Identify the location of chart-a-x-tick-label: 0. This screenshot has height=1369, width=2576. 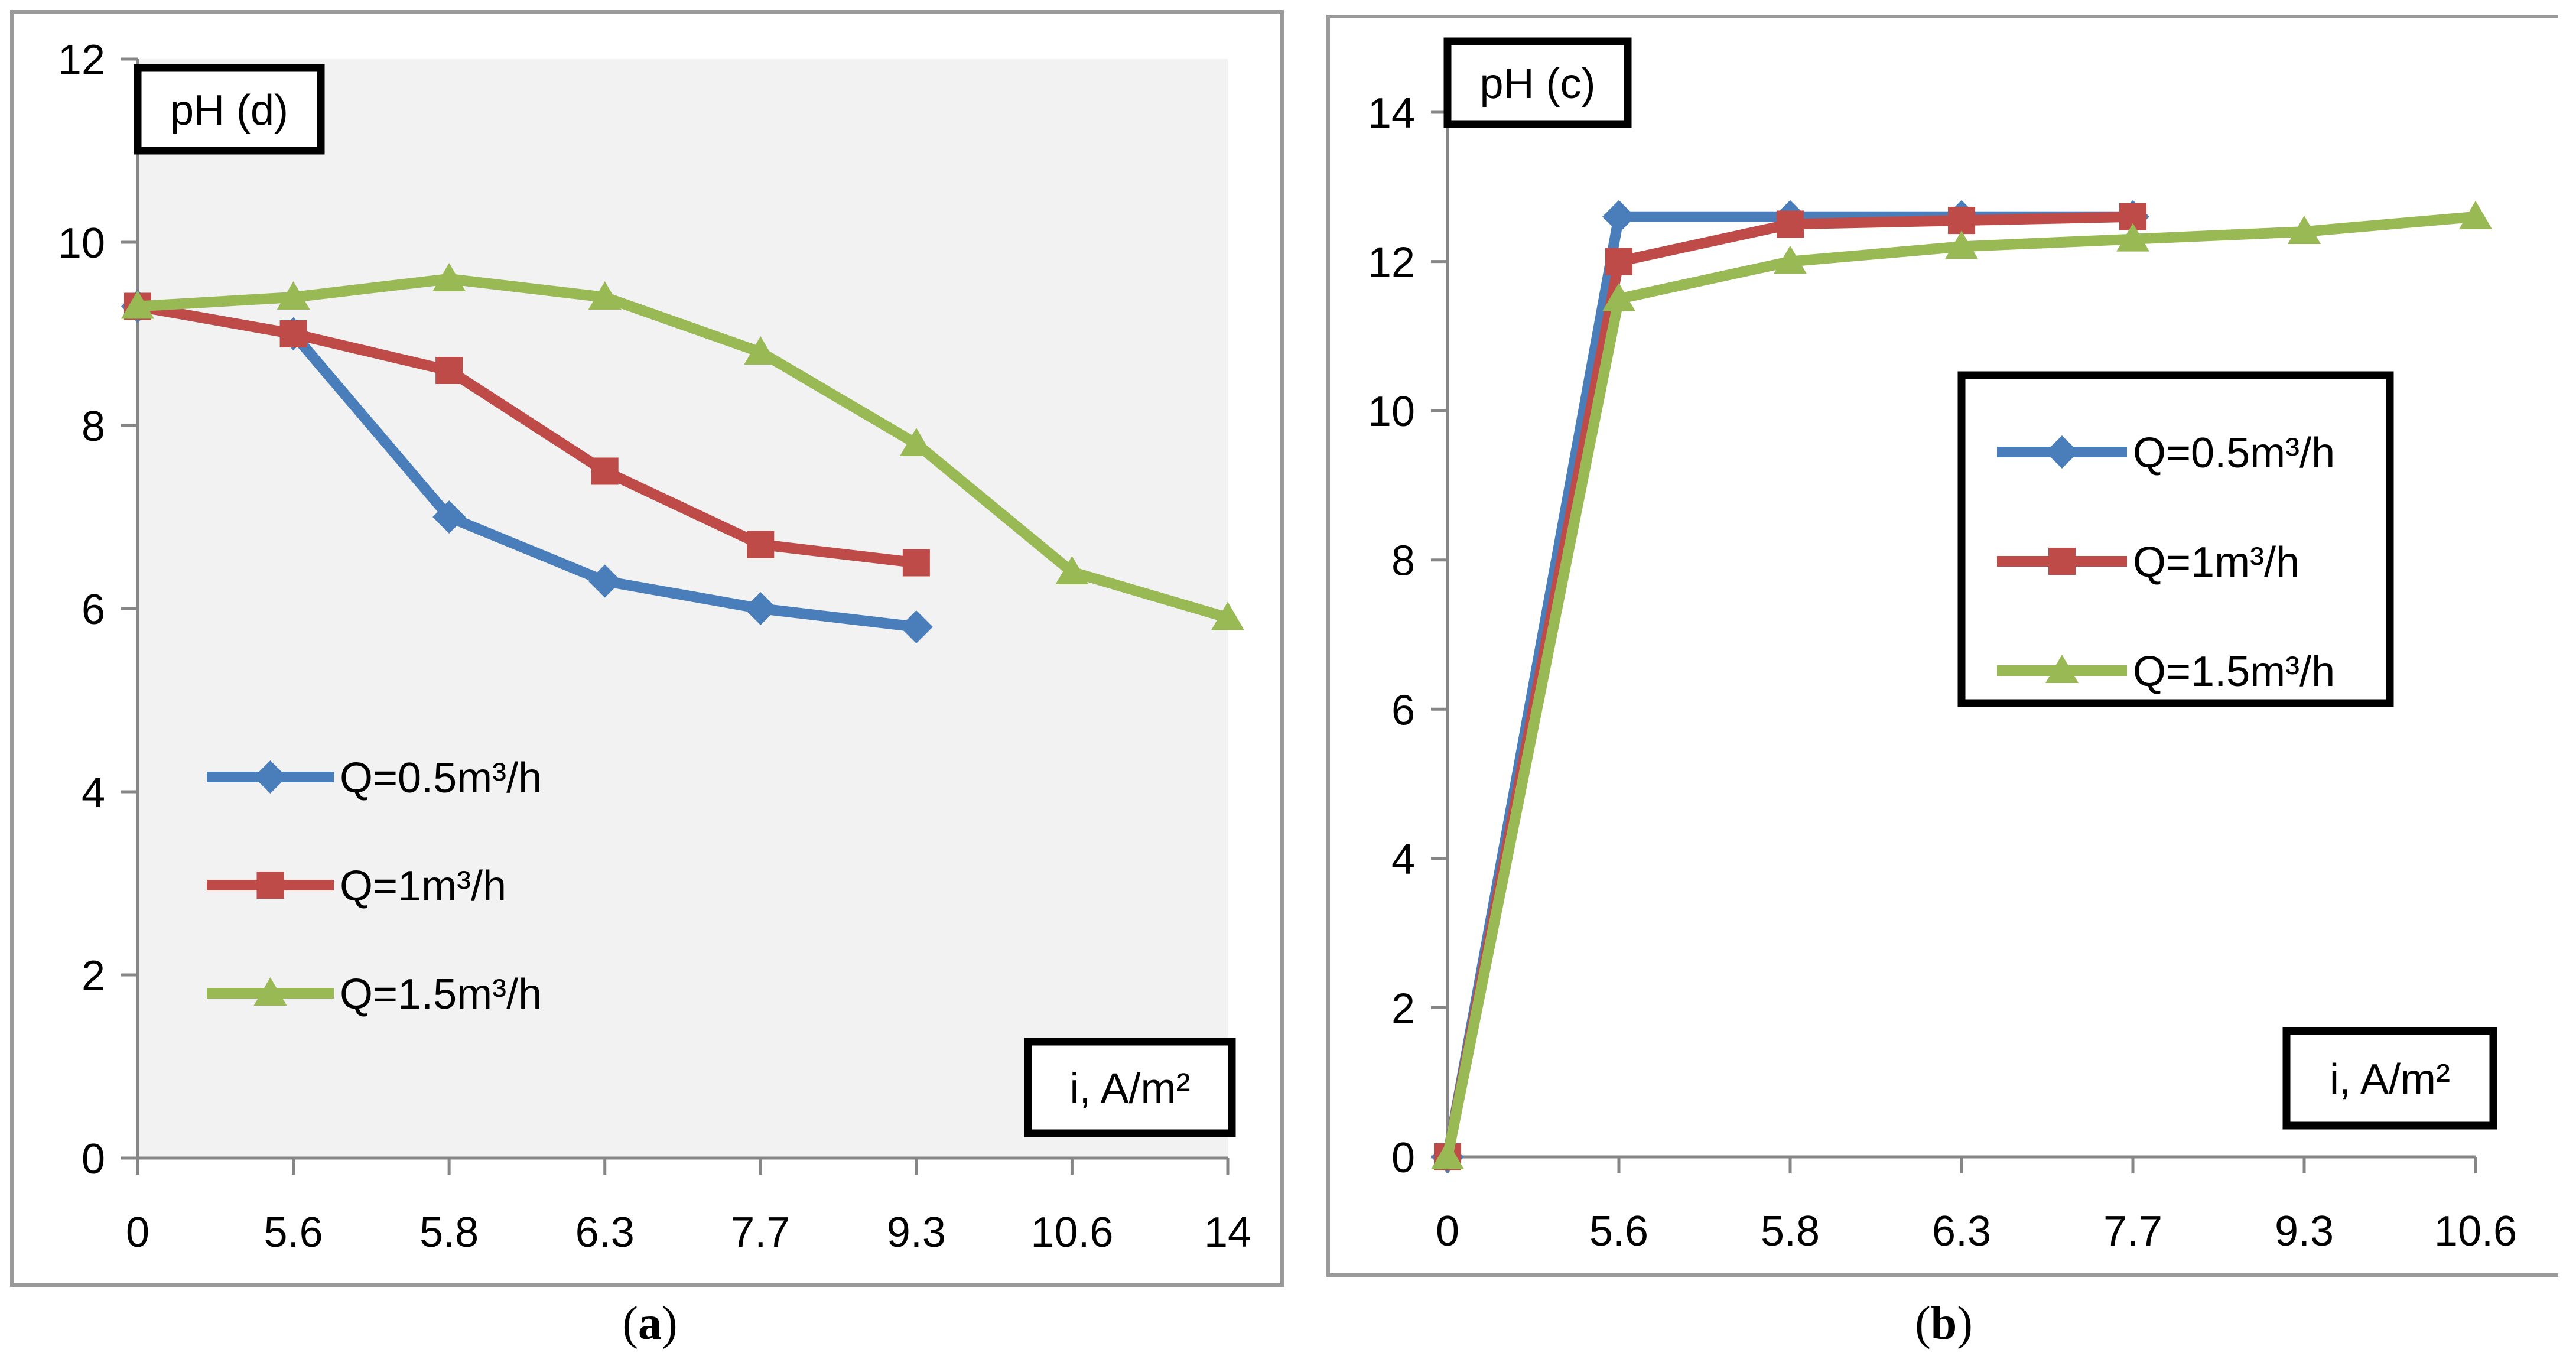
(137, 1232).